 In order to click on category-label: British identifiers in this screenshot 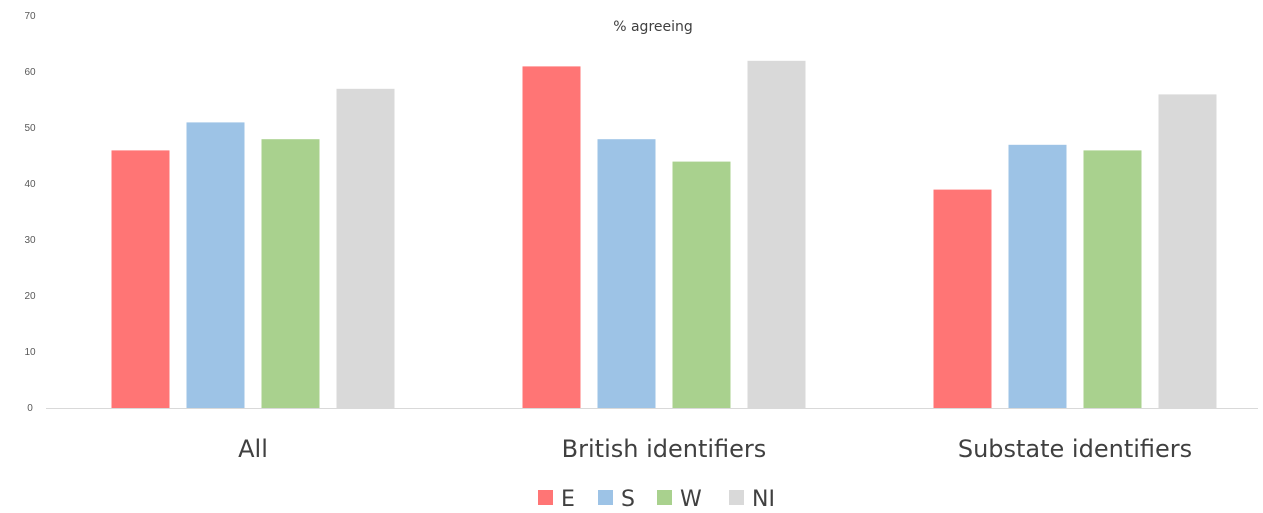, I will do `click(664, 449)`.